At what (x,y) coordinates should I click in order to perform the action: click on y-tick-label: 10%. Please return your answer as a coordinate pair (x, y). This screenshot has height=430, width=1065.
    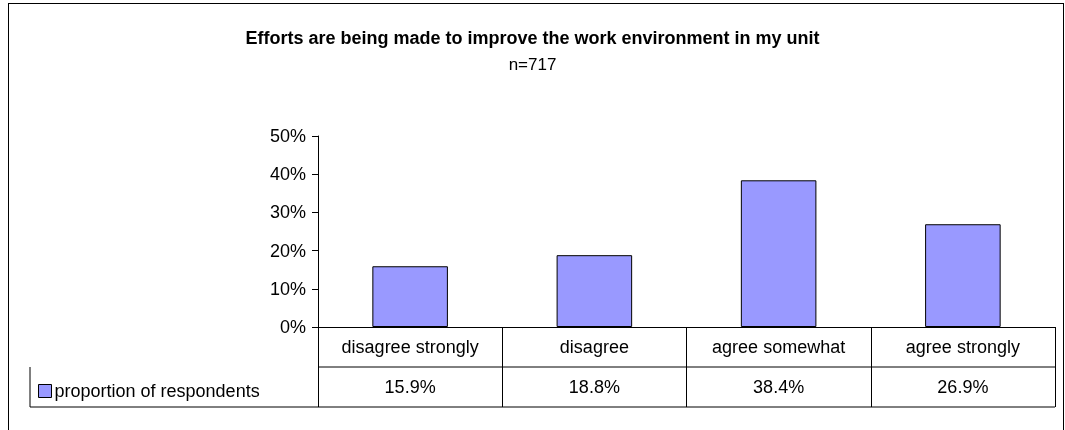
    Looking at the image, I should click on (287, 288).